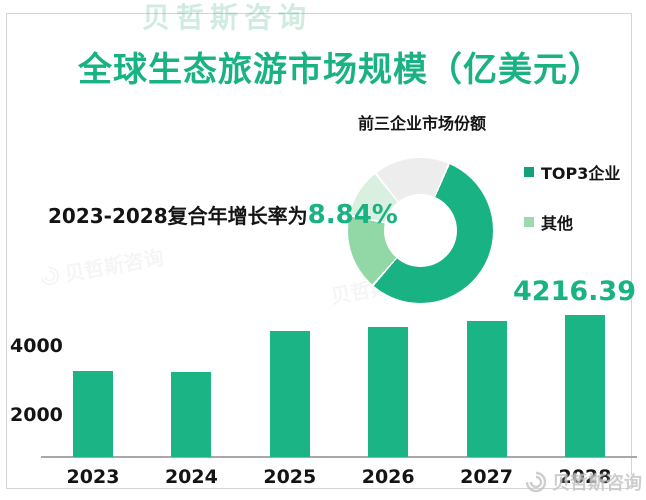  What do you see at coordinates (574, 291) in the screenshot?
I see `bar-value-label-2028: 4216.39` at bounding box center [574, 291].